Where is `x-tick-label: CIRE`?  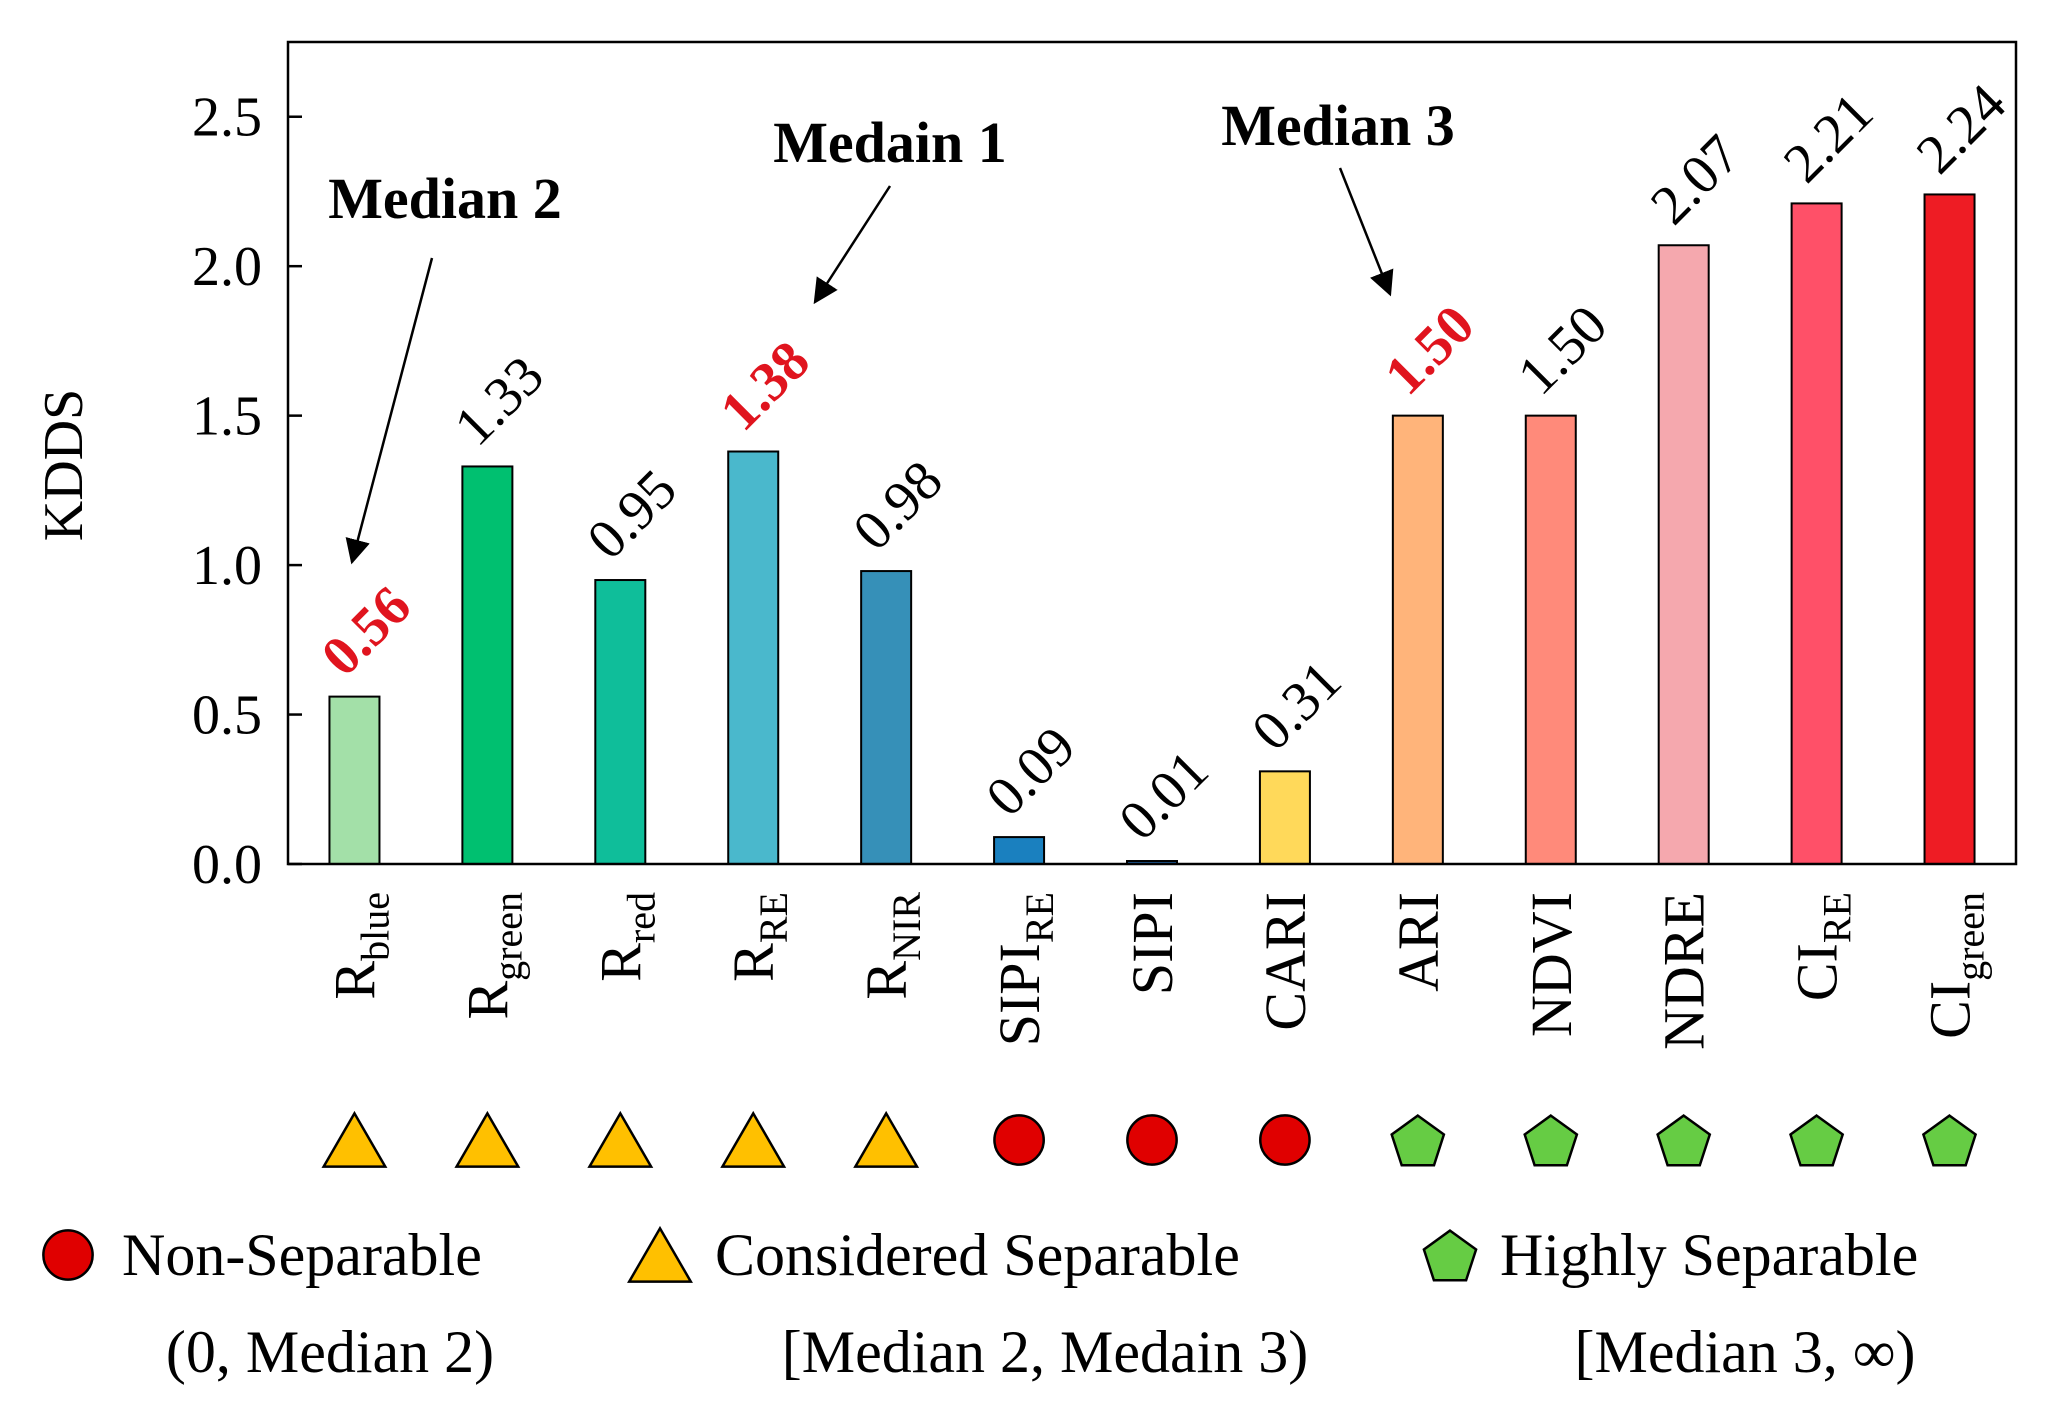 x-tick-label: CIRE is located at coordinates (1822, 946).